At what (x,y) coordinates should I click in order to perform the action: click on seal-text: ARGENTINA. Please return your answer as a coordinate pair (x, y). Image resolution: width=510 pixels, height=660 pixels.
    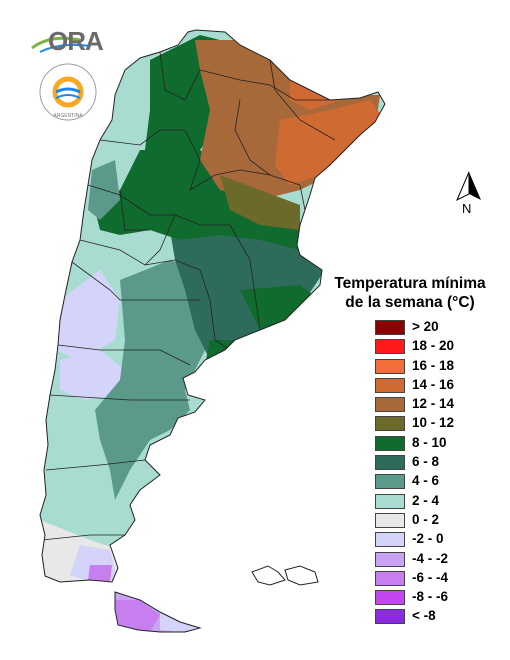
    Looking at the image, I should click on (68, 116).